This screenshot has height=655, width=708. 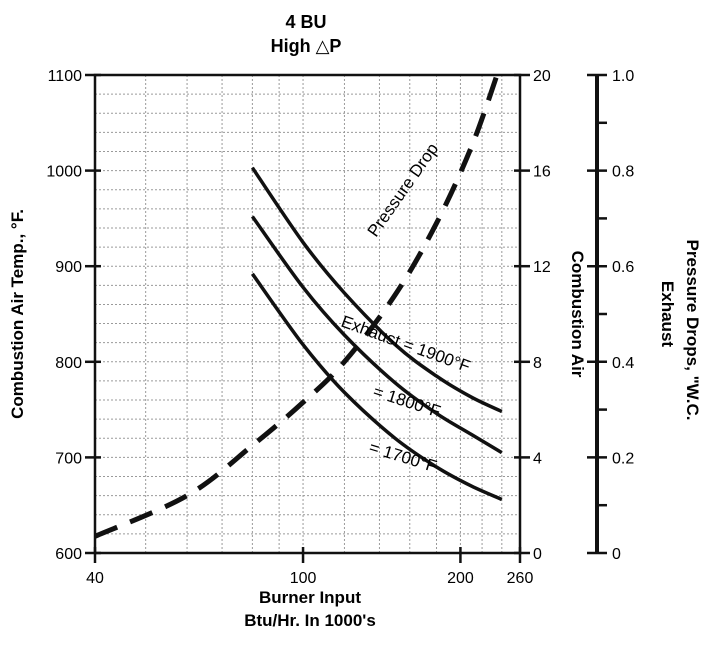 What do you see at coordinates (95, 578) in the screenshot?
I see `x-tick-label: 40` at bounding box center [95, 578].